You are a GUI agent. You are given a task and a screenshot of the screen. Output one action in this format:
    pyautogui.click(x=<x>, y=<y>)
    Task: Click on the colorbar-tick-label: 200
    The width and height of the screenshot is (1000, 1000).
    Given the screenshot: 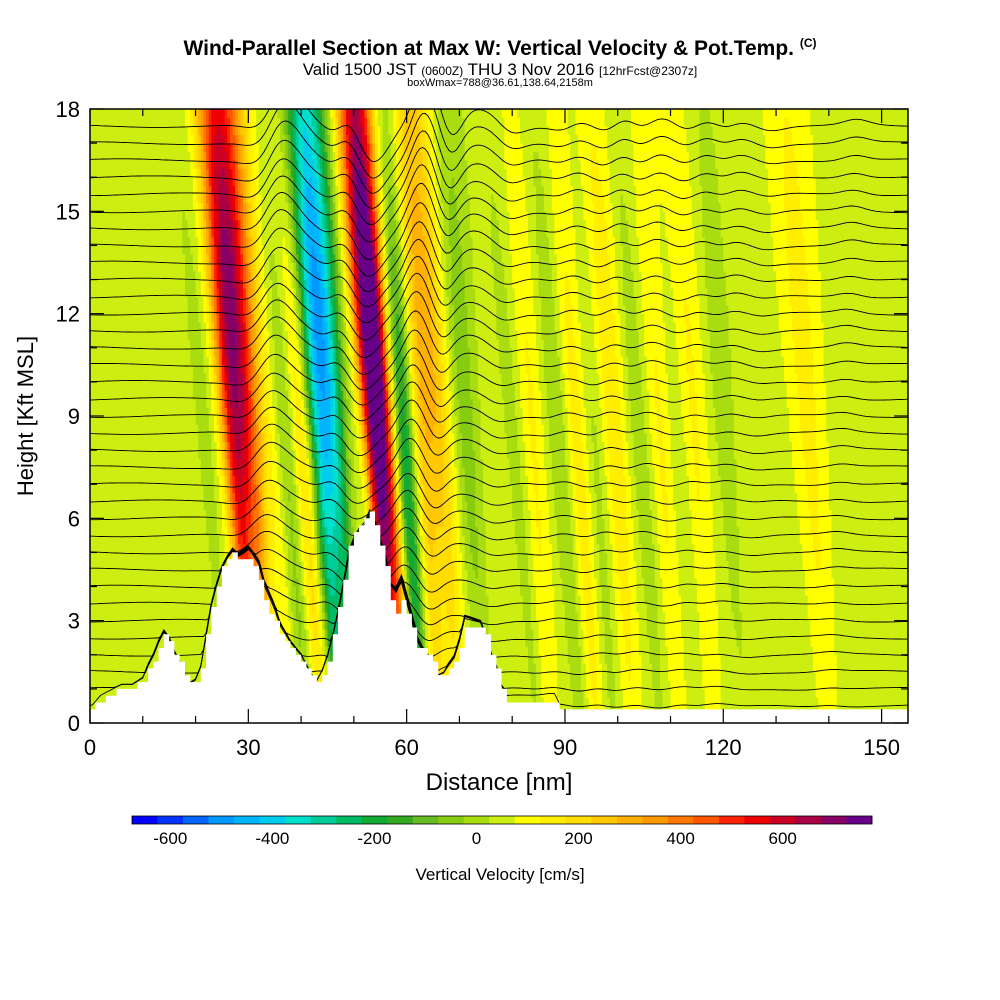 What is the action you would take?
    pyautogui.click(x=578, y=838)
    